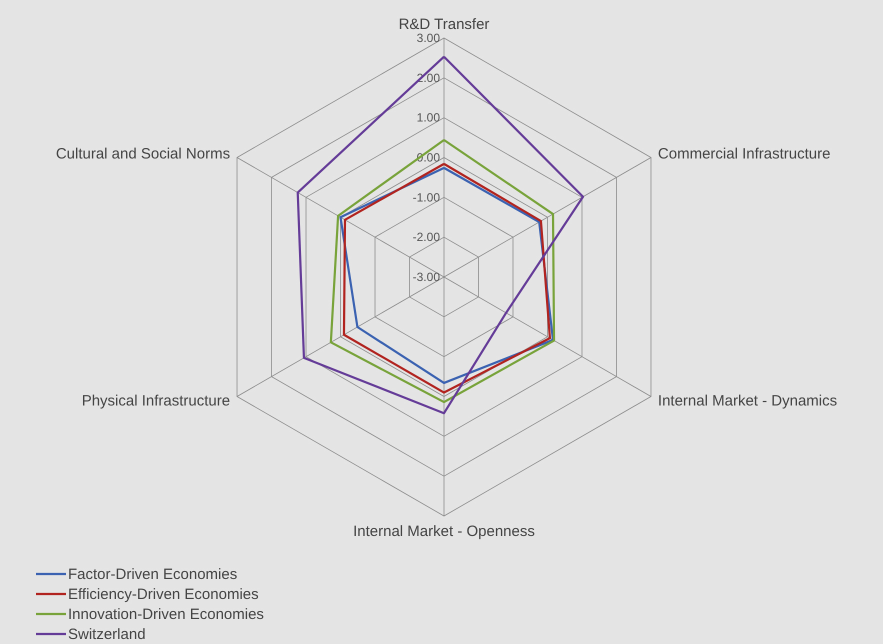 The width and height of the screenshot is (883, 644). Describe the element at coordinates (143, 154) in the screenshot. I see `spoke-label: Cultural and Social Norms` at that location.